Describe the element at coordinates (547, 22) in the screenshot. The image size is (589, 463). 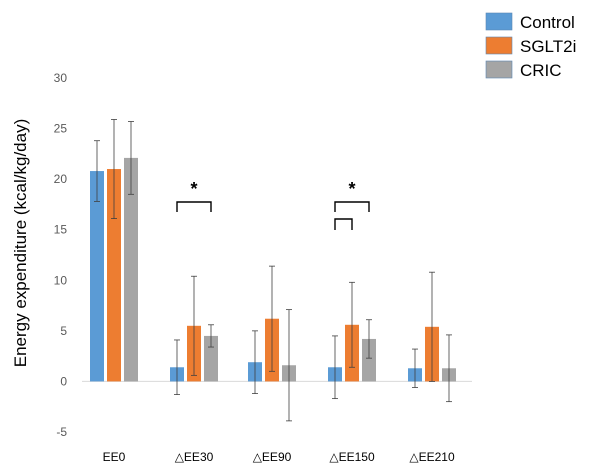
I see `legend-label-control: Control` at that location.